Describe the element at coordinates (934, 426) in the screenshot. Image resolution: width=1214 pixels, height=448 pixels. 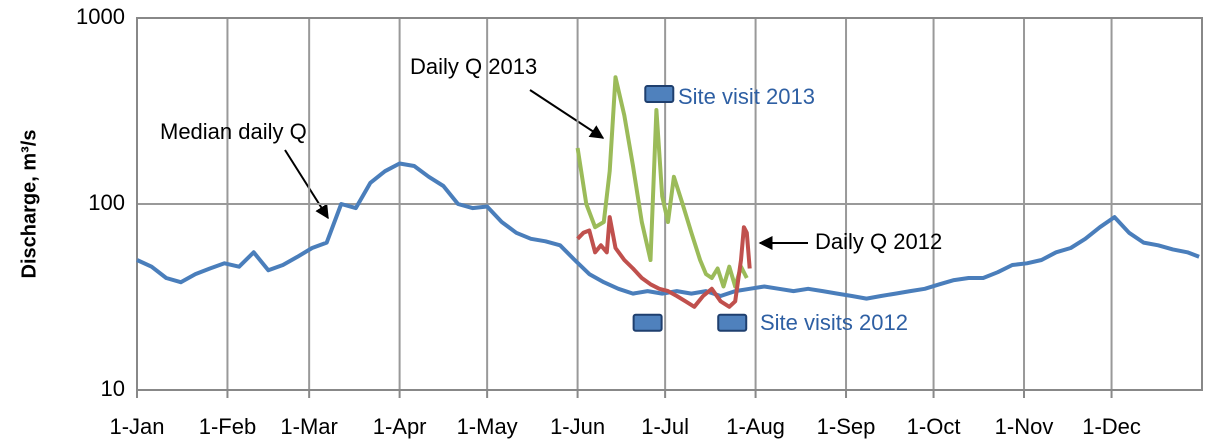
I see `x-tick-label: 1-Oct` at that location.